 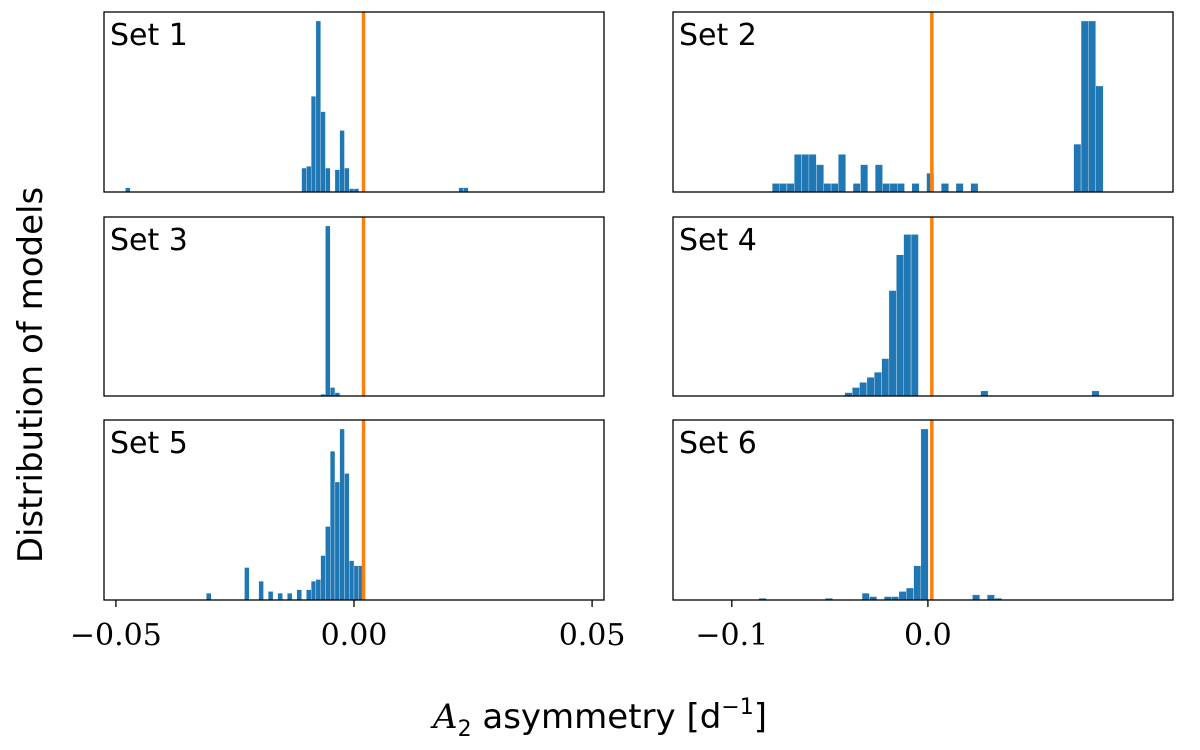 I want to click on panel-set-1: Set 1, so click(x=354, y=102).